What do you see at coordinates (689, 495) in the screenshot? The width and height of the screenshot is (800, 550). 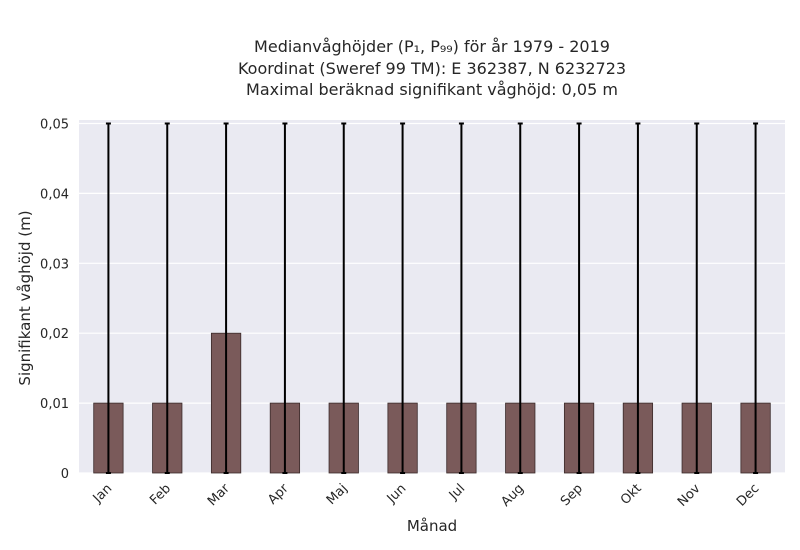 I see `x-tick-label: Nov` at bounding box center [689, 495].